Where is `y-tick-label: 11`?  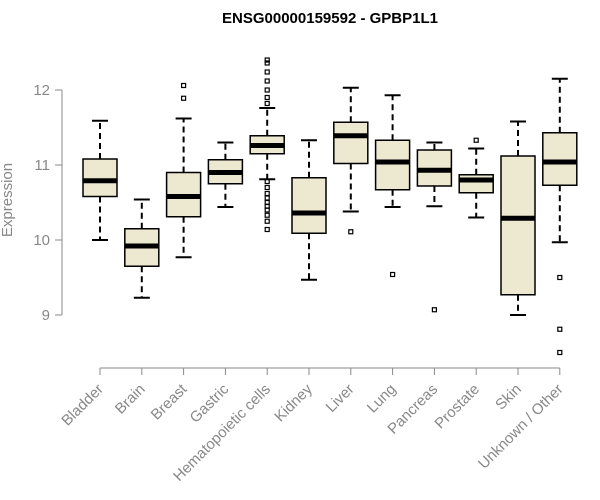 y-tick-label: 11 is located at coordinates (42, 165).